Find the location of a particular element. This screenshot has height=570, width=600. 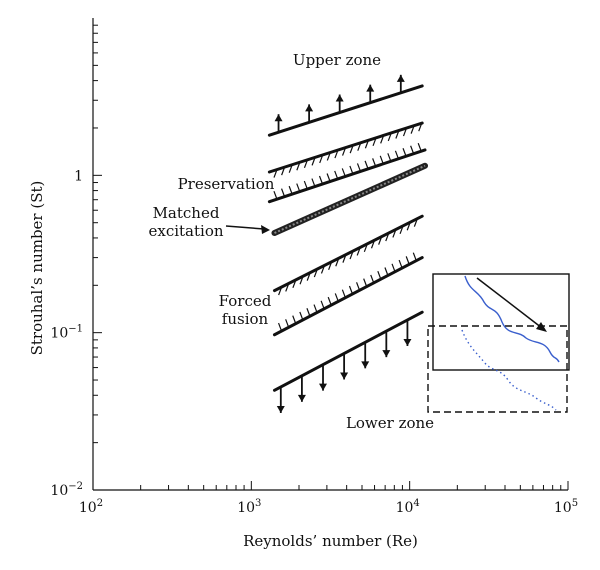

band-forced is located at coordinates (348, 294).